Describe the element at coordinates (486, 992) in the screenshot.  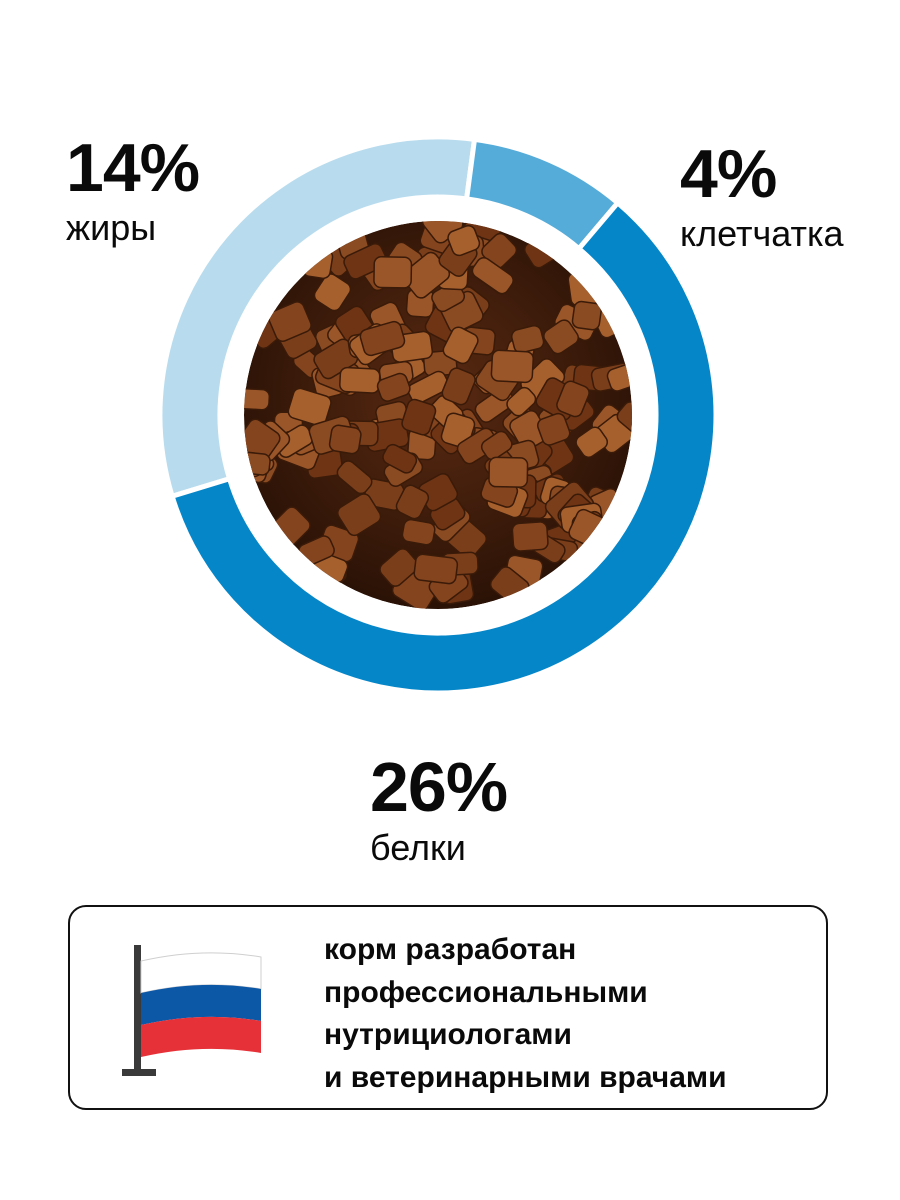
I see `info-line-2: профессиональными` at that location.